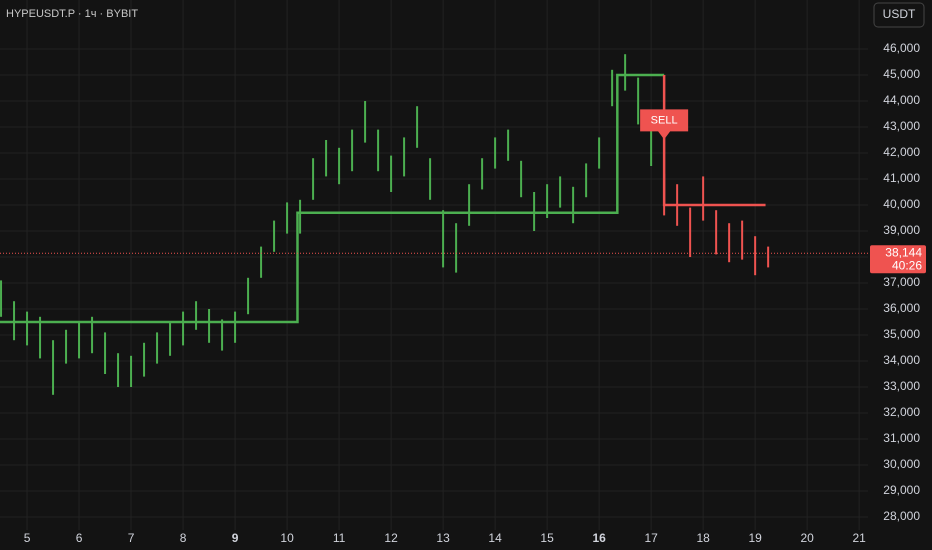 This screenshot has height=550, width=932. Describe the element at coordinates (339, 538) in the screenshot. I see `x-tick-label: 11` at that location.